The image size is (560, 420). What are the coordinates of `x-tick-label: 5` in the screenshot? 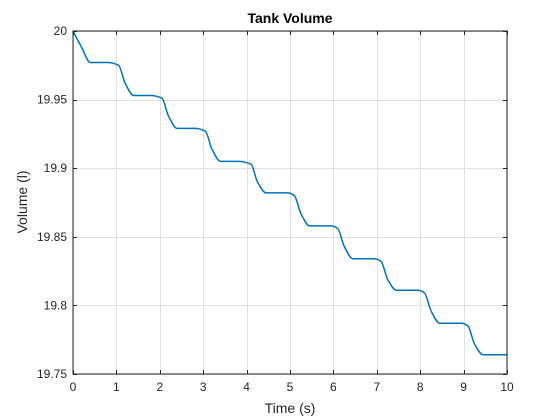 It's located at (290, 387).